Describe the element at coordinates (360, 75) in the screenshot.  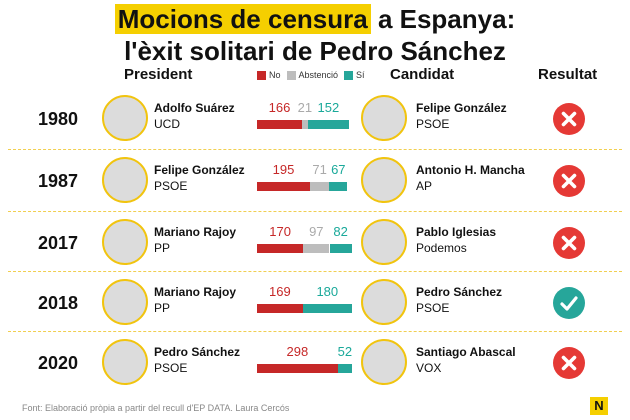
I see `legend-label-si: Sí` at that location.